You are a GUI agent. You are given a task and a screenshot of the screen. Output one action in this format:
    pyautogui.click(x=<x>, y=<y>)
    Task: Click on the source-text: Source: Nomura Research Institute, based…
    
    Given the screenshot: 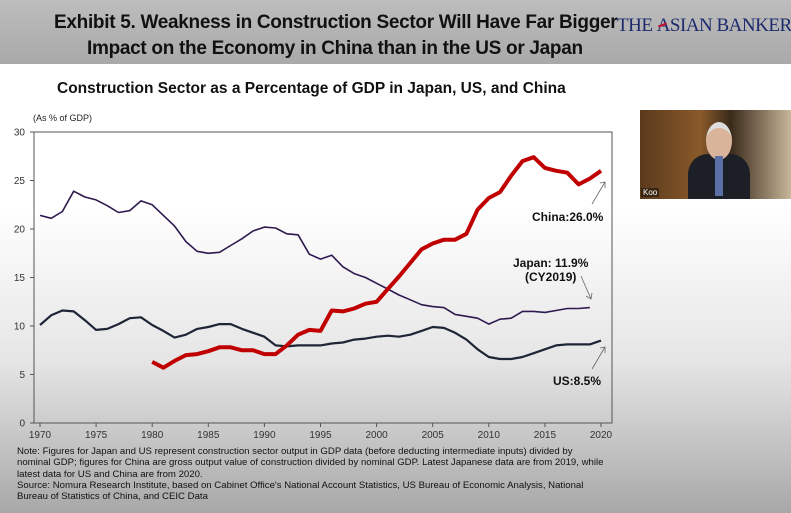 What is the action you would take?
    pyautogui.click(x=300, y=491)
    